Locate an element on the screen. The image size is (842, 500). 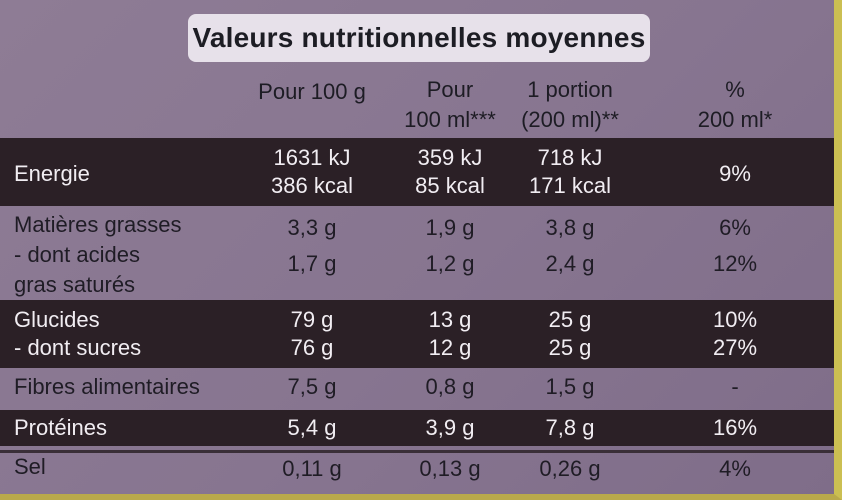
glucides-c2-total: 13 g is located at coordinates (450, 319).